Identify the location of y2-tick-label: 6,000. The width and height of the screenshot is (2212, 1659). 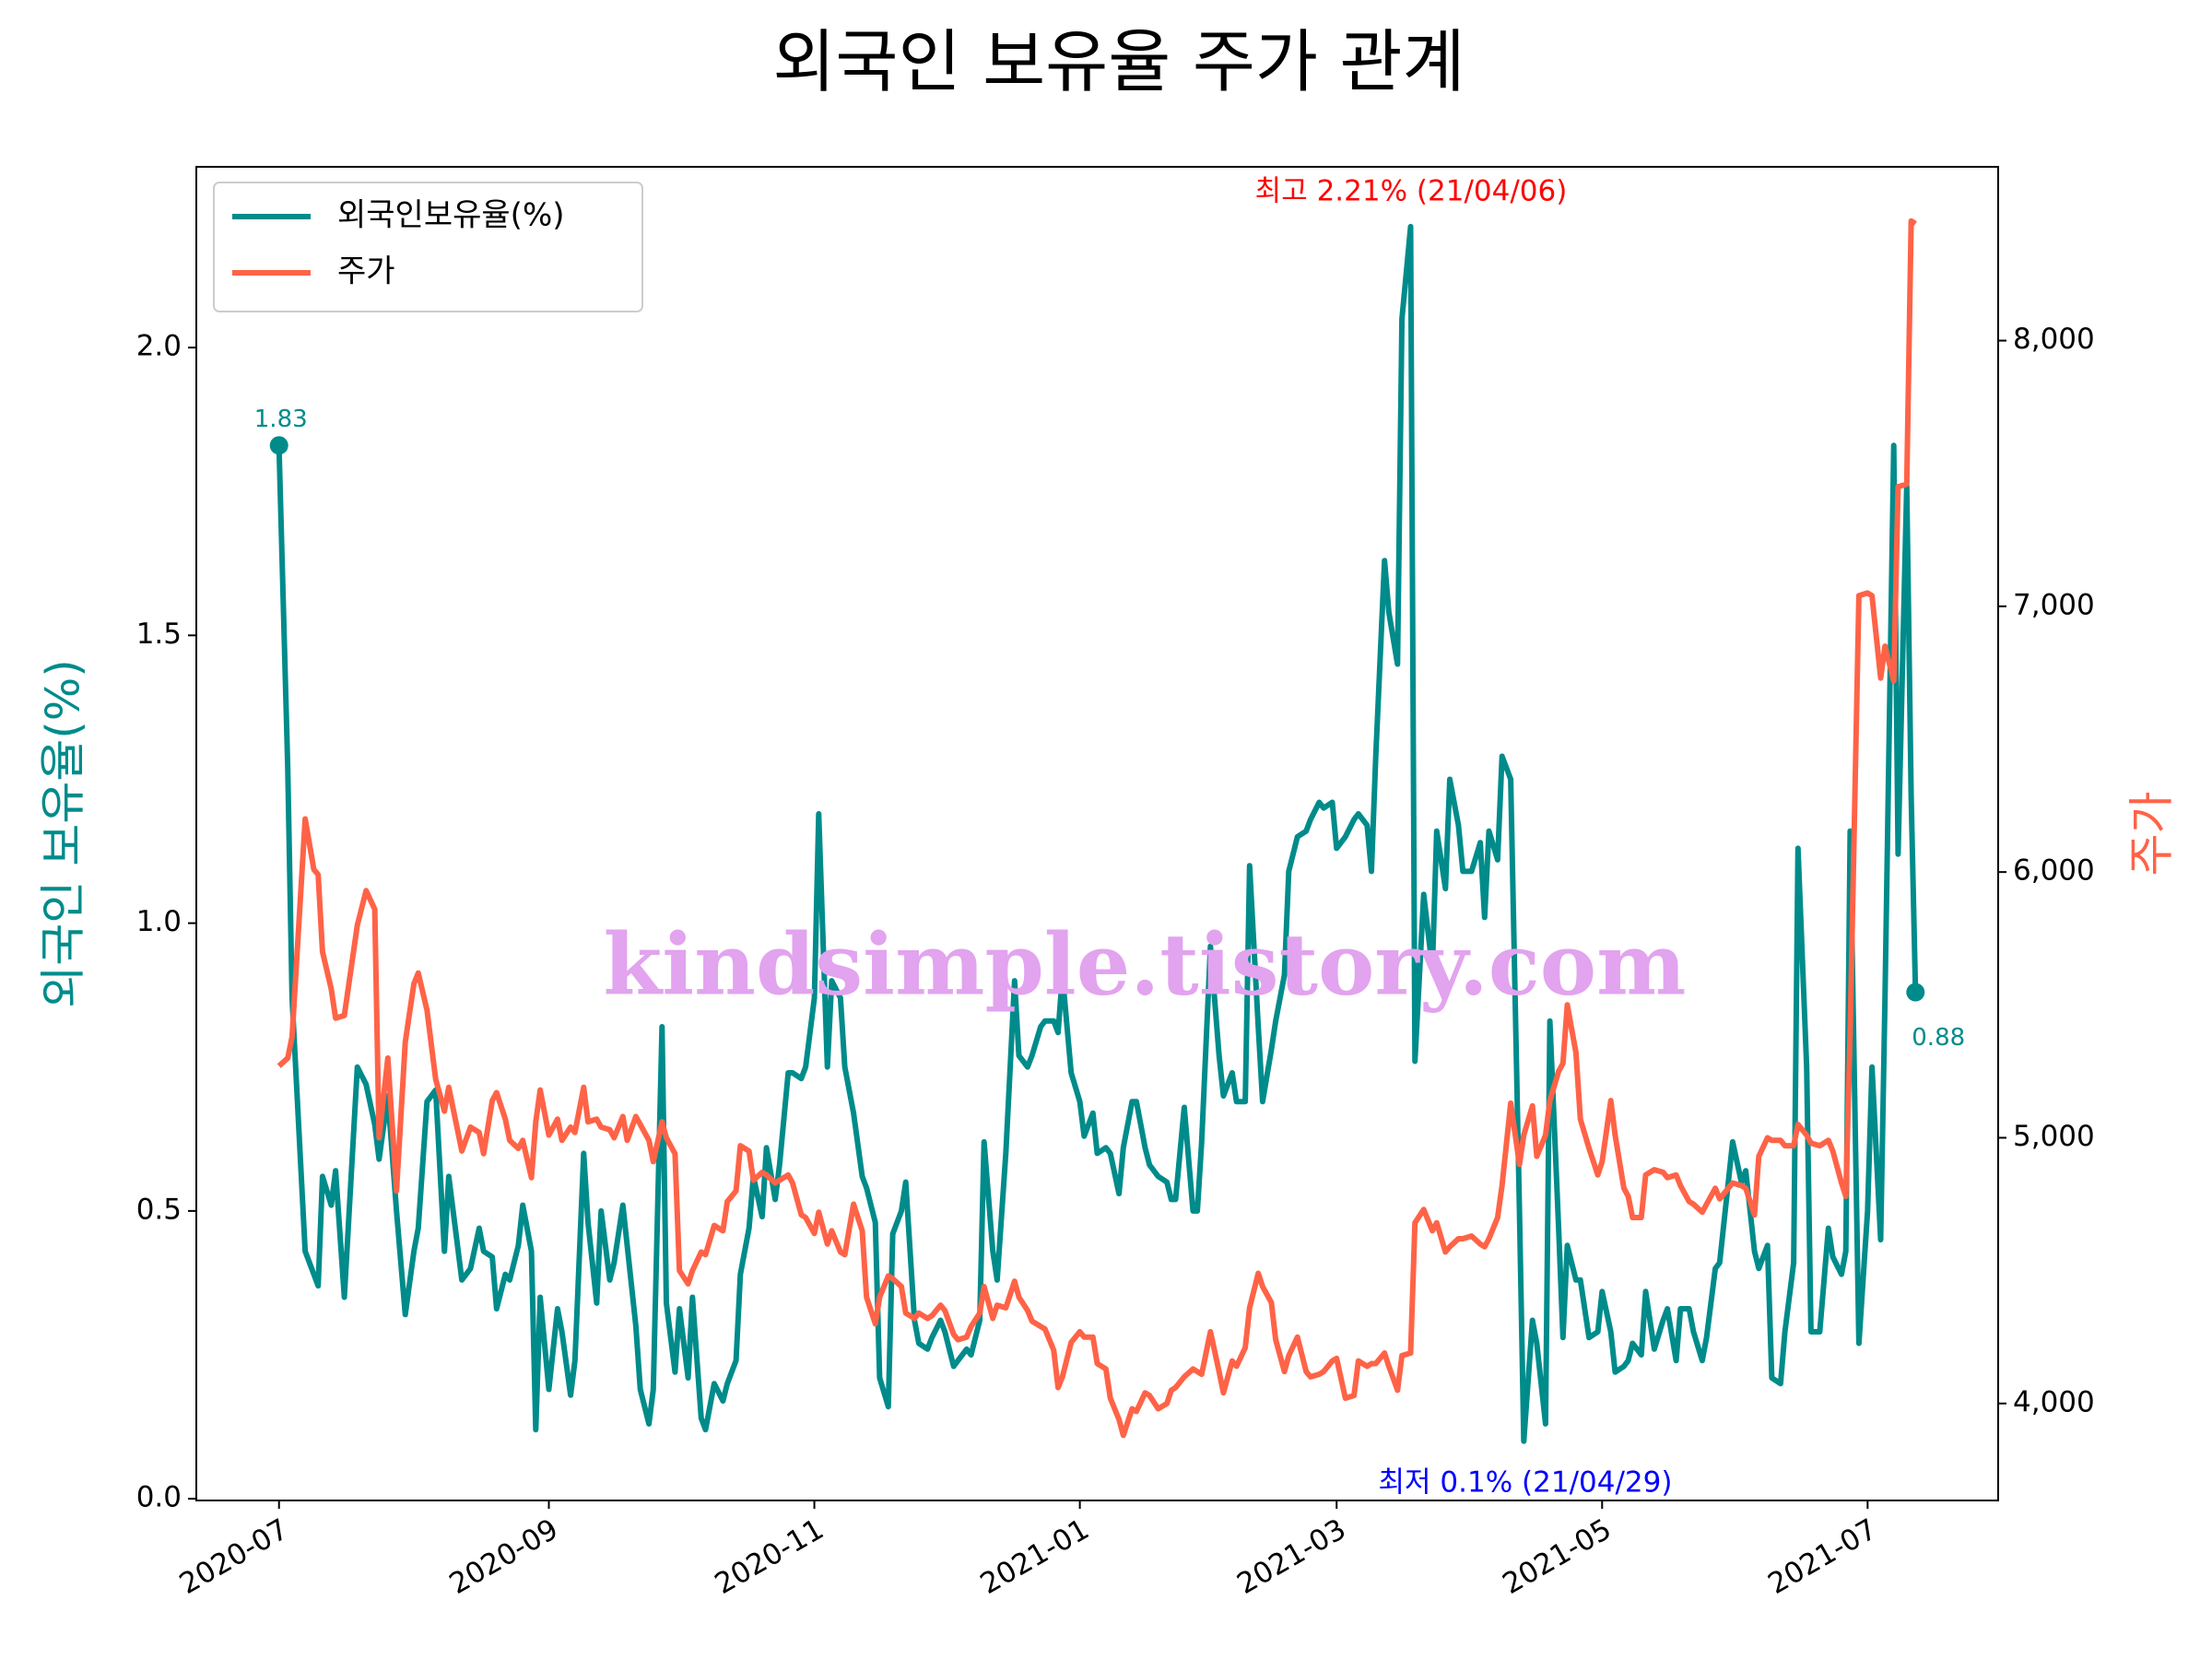
(2054, 871).